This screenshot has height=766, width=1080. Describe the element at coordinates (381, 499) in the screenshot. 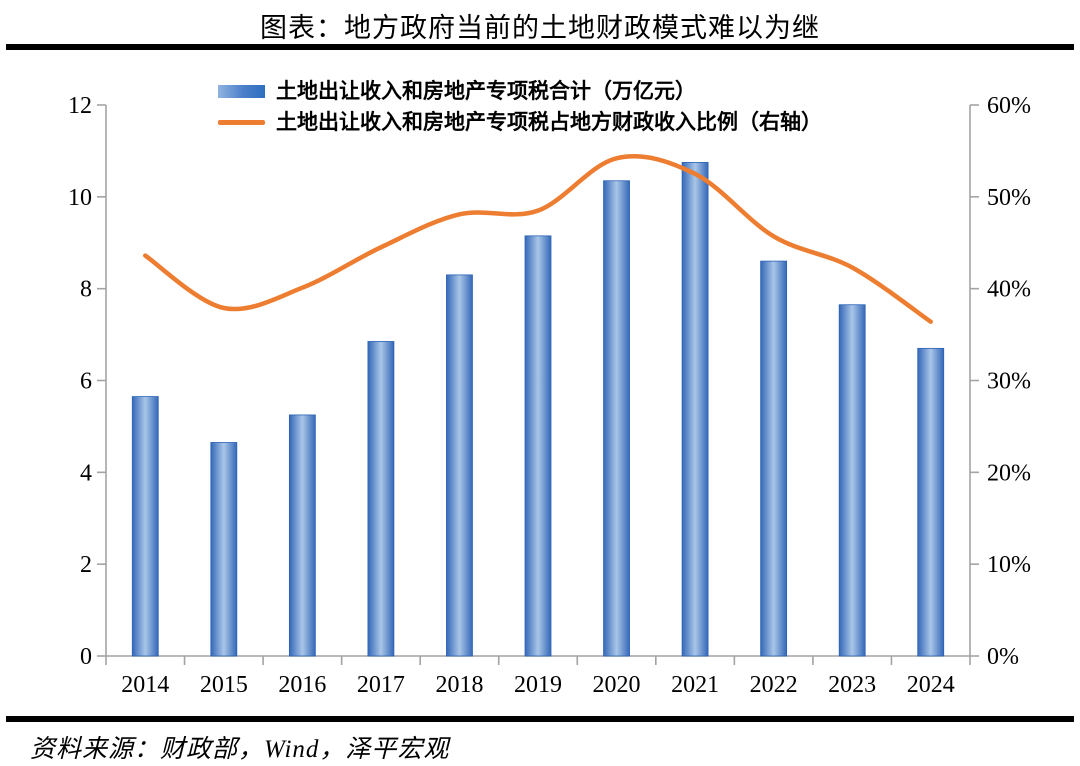

I see `bar-2017` at that location.